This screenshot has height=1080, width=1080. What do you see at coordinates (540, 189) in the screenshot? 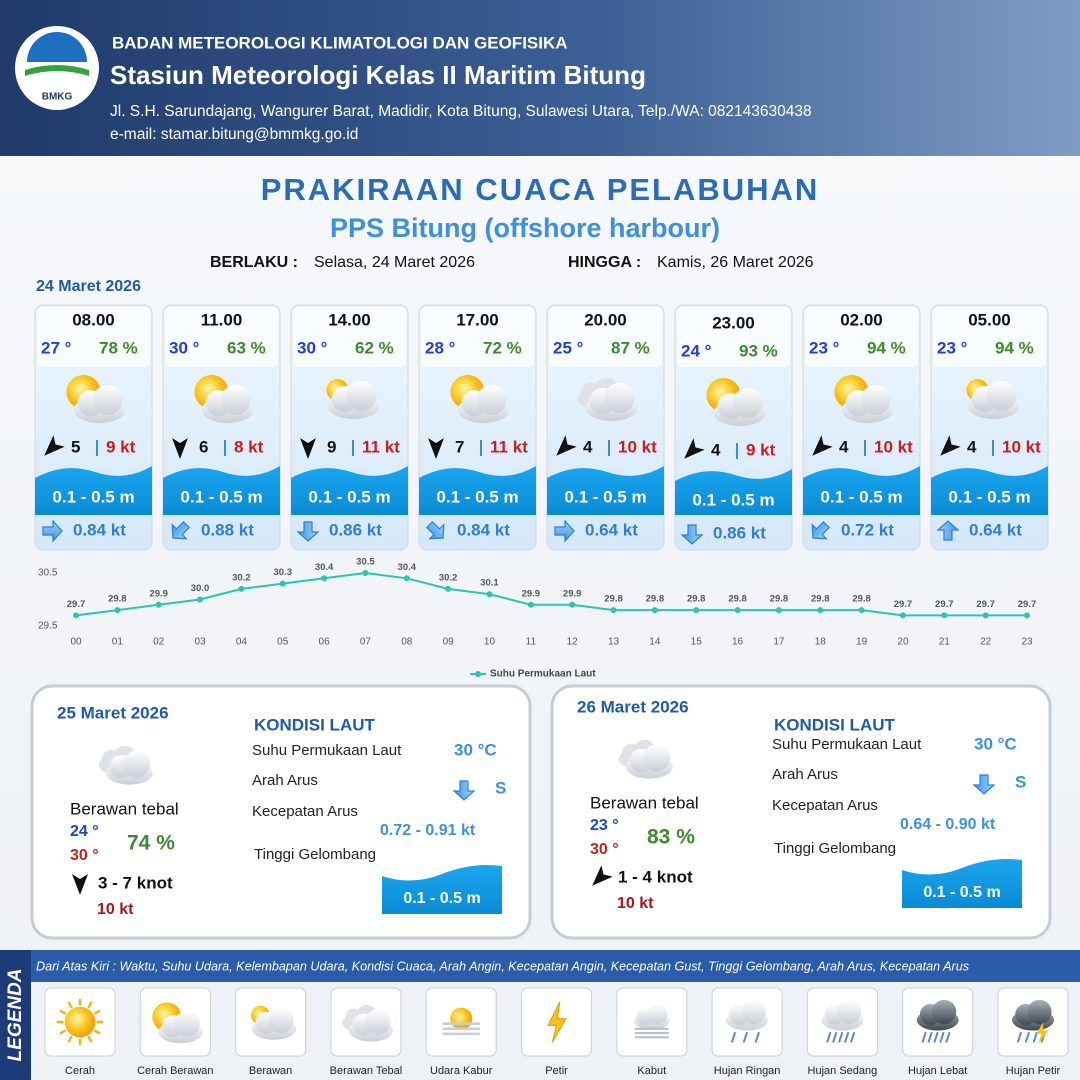
I see `title: PRAKIRAAN CUACA PELABUHAN` at bounding box center [540, 189].